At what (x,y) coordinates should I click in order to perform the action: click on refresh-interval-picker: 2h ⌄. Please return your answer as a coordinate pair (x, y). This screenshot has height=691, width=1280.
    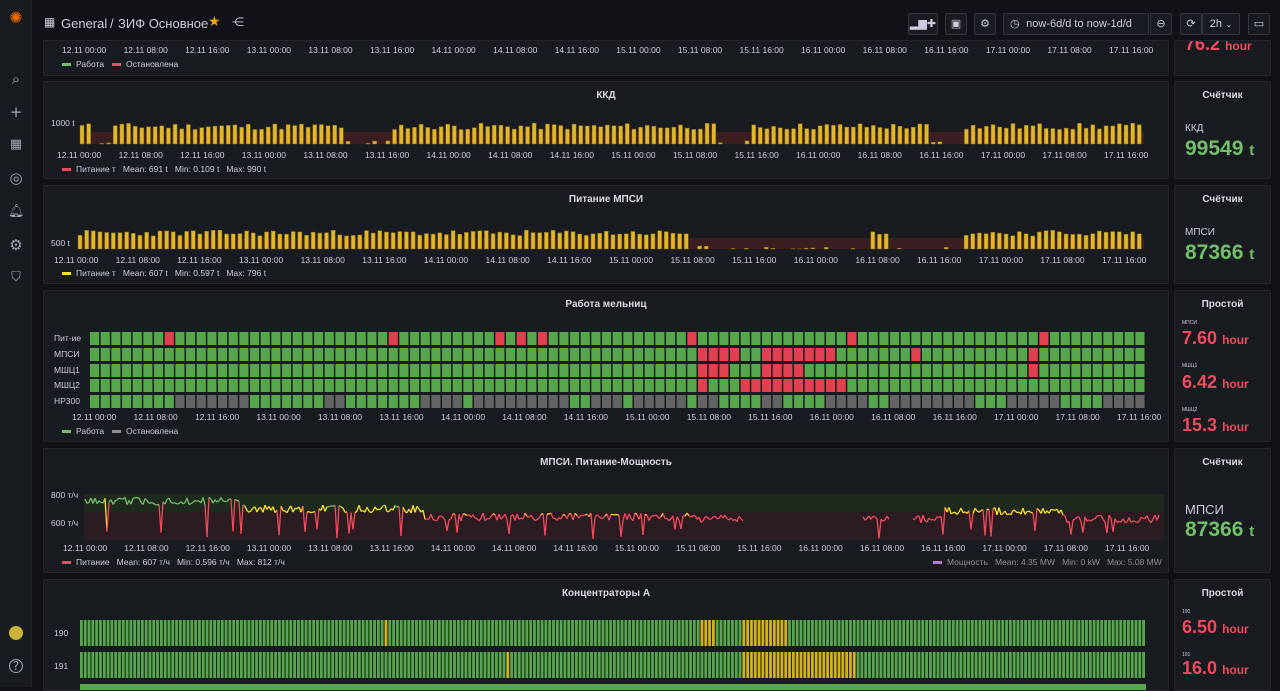
    Looking at the image, I should click on (1221, 24).